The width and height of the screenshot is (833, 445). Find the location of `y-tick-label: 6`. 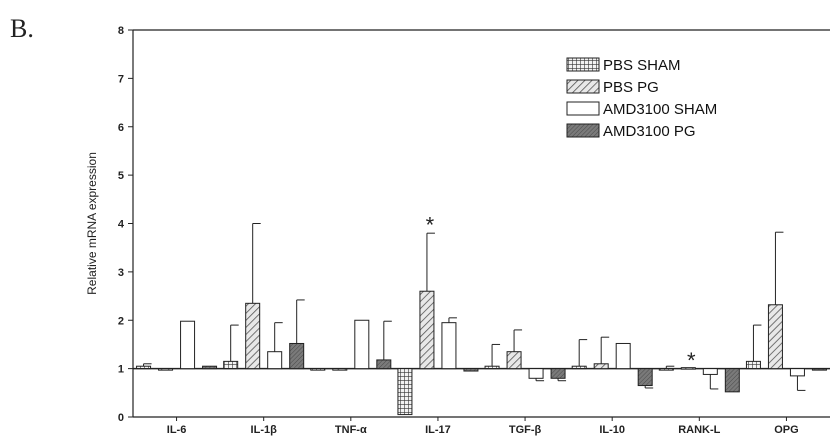

y-tick-label: 6 is located at coordinates (121, 128).